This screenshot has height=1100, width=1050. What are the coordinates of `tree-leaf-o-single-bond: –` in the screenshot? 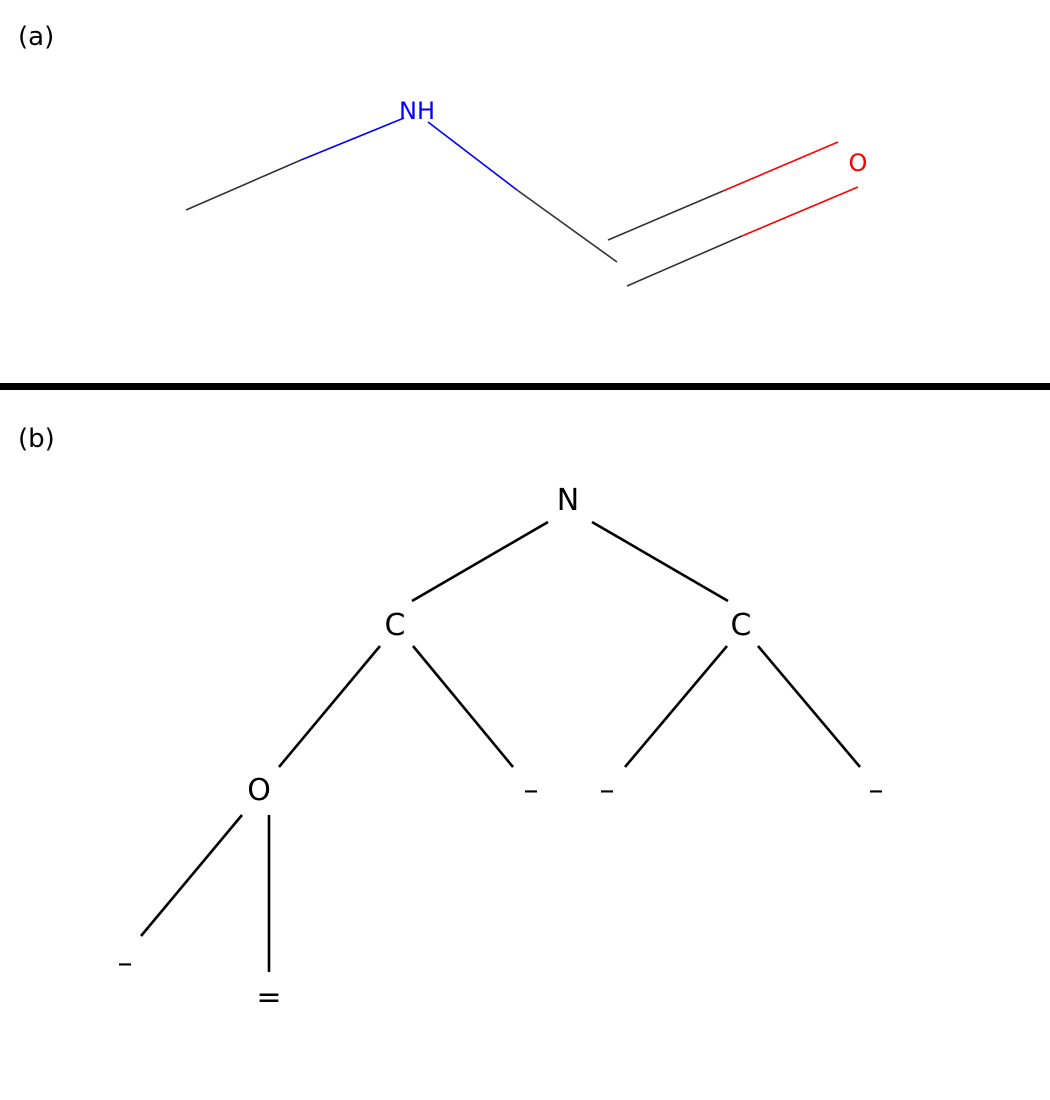 It's located at (125, 963).